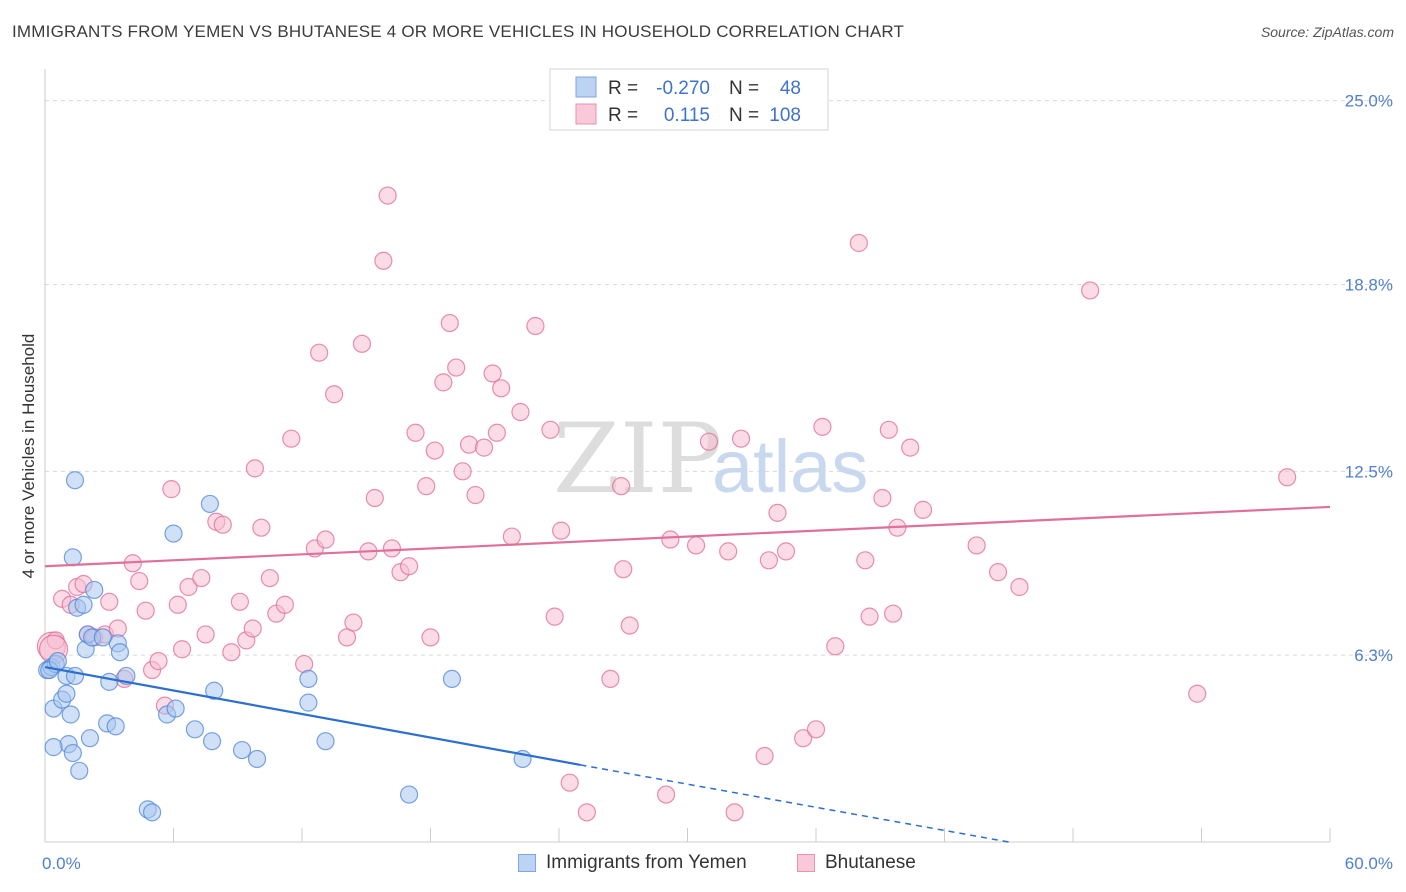 The image size is (1406, 892). I want to click on legend-r-value-2: 0.115, so click(687, 115).